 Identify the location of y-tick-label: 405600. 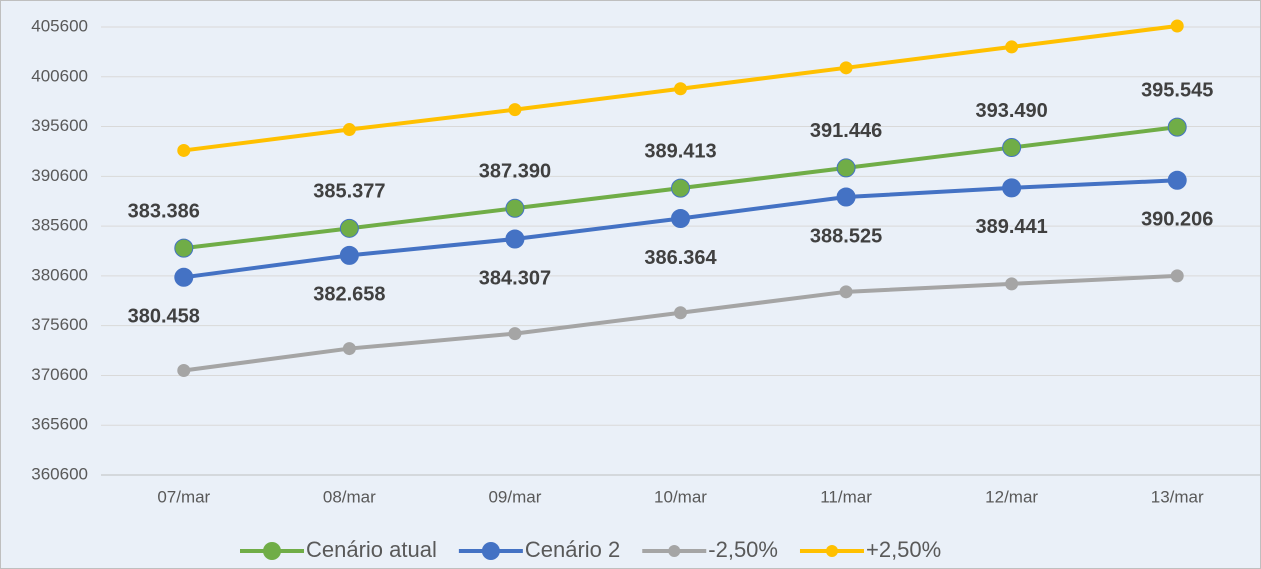
(59, 25).